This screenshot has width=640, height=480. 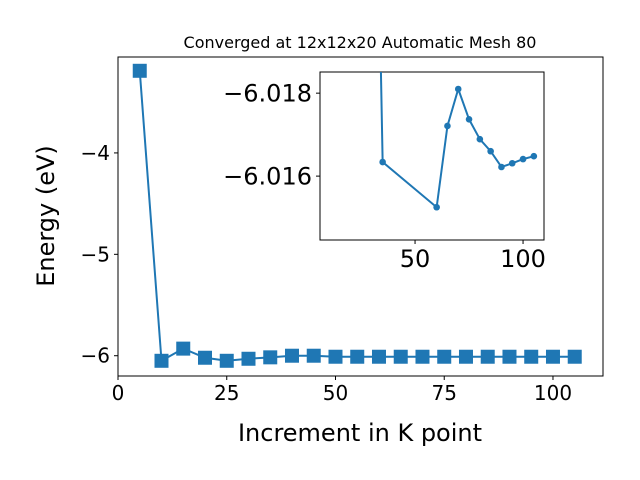 What do you see at coordinates (95, 153) in the screenshot?
I see `y-tick-label: −4` at bounding box center [95, 153].